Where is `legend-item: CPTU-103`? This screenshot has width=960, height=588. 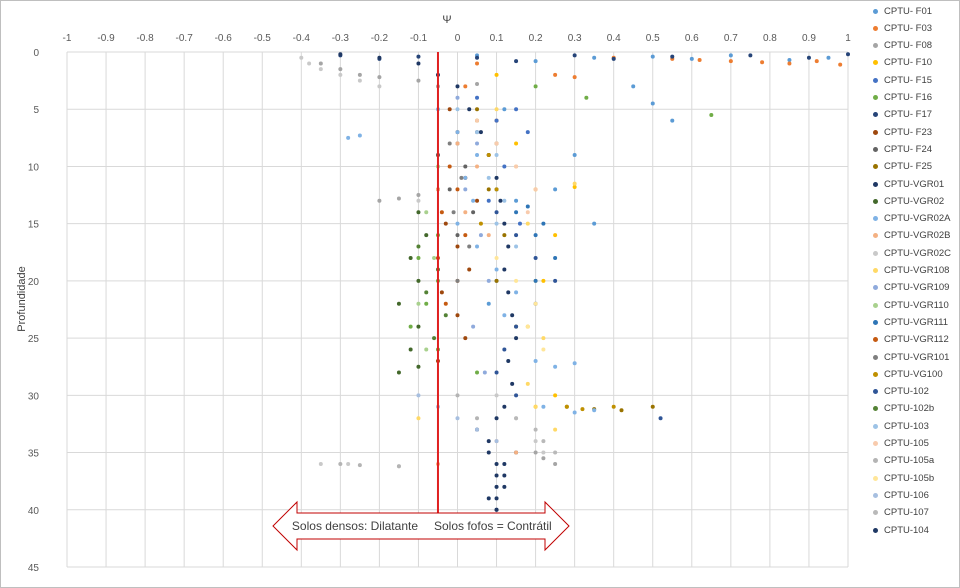
legend-item: CPTU-103 is located at coordinates (901, 426).